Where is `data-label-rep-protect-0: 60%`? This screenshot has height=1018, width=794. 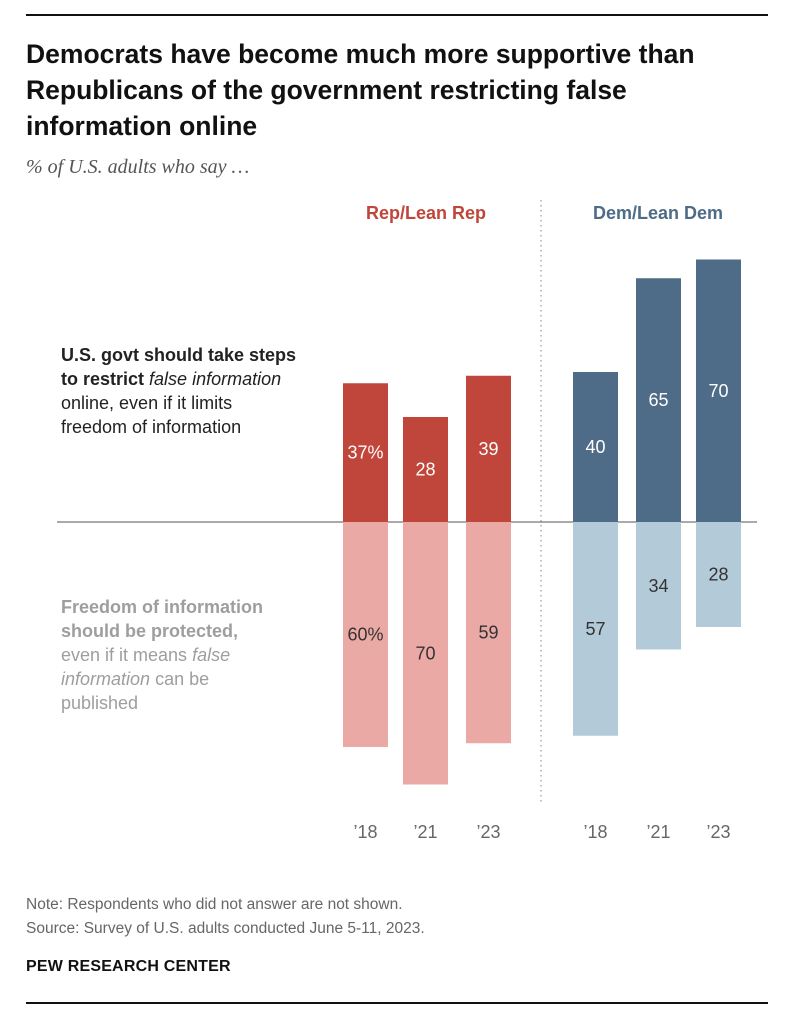 data-label-rep-protect-0: 60% is located at coordinates (365, 635).